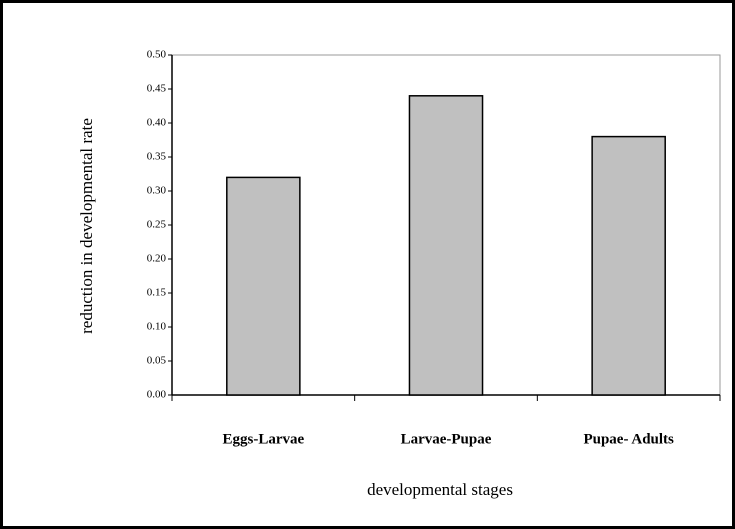 This screenshot has width=735, height=529. What do you see at coordinates (86, 226) in the screenshot?
I see `y-axis-title: reduction in developmental rate` at bounding box center [86, 226].